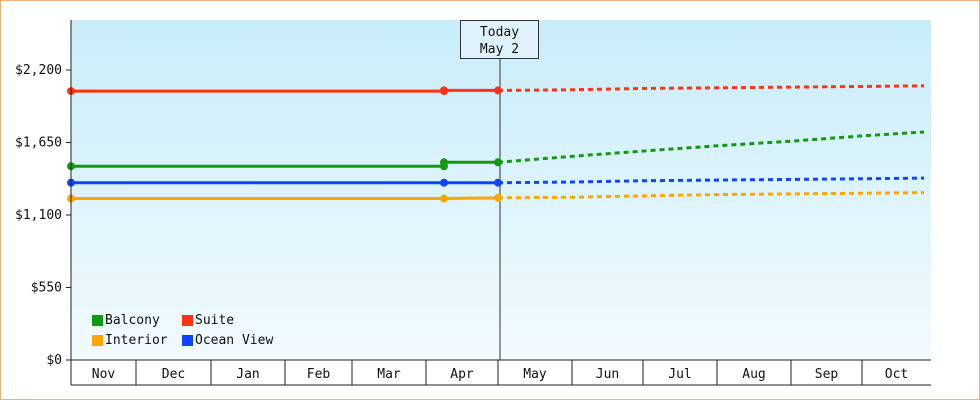 This screenshot has width=980, height=400. Describe the element at coordinates (234, 340) in the screenshot. I see `legend-label: Ocean View` at that location.